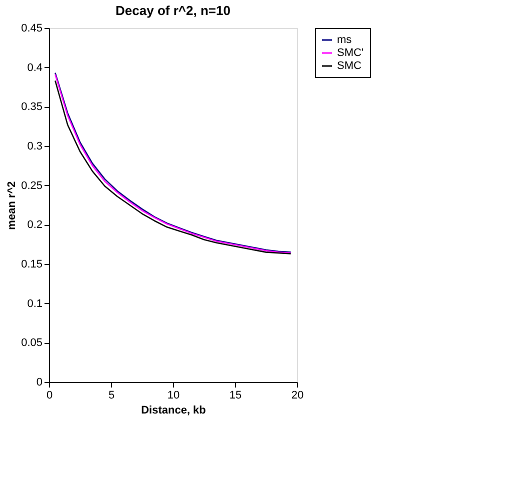 Image resolution: width=509 pixels, height=494 pixels. Describe the element at coordinates (31, 264) in the screenshot. I see `y-tick-label: 0.15` at that location.